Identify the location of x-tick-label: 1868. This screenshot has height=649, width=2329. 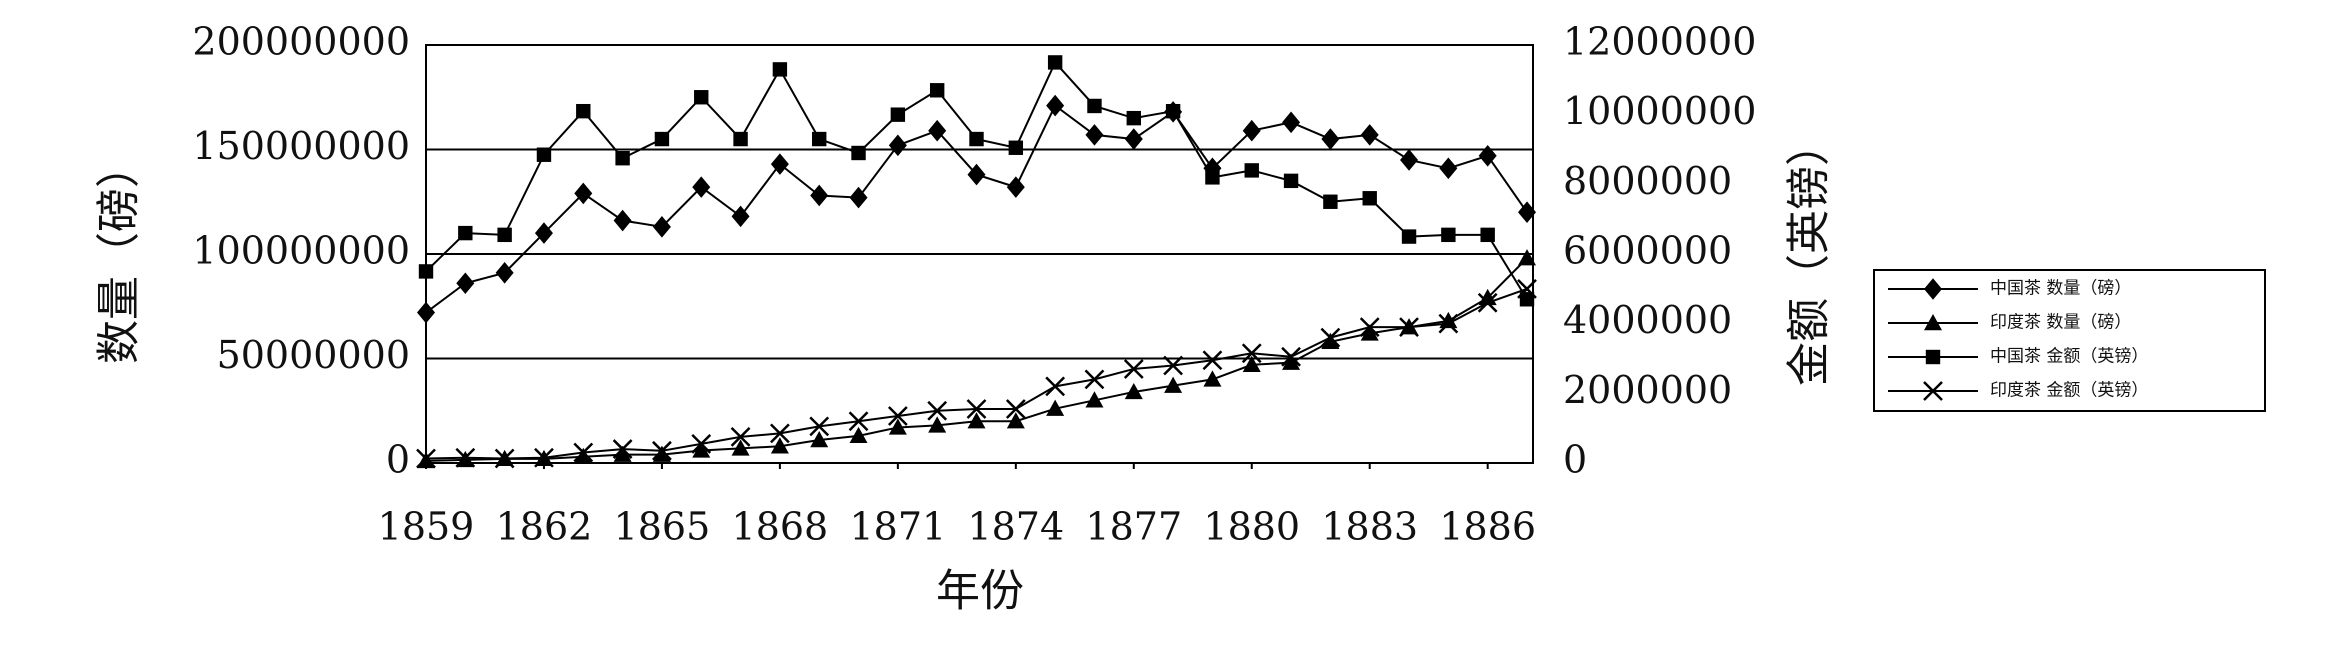
(780, 527).